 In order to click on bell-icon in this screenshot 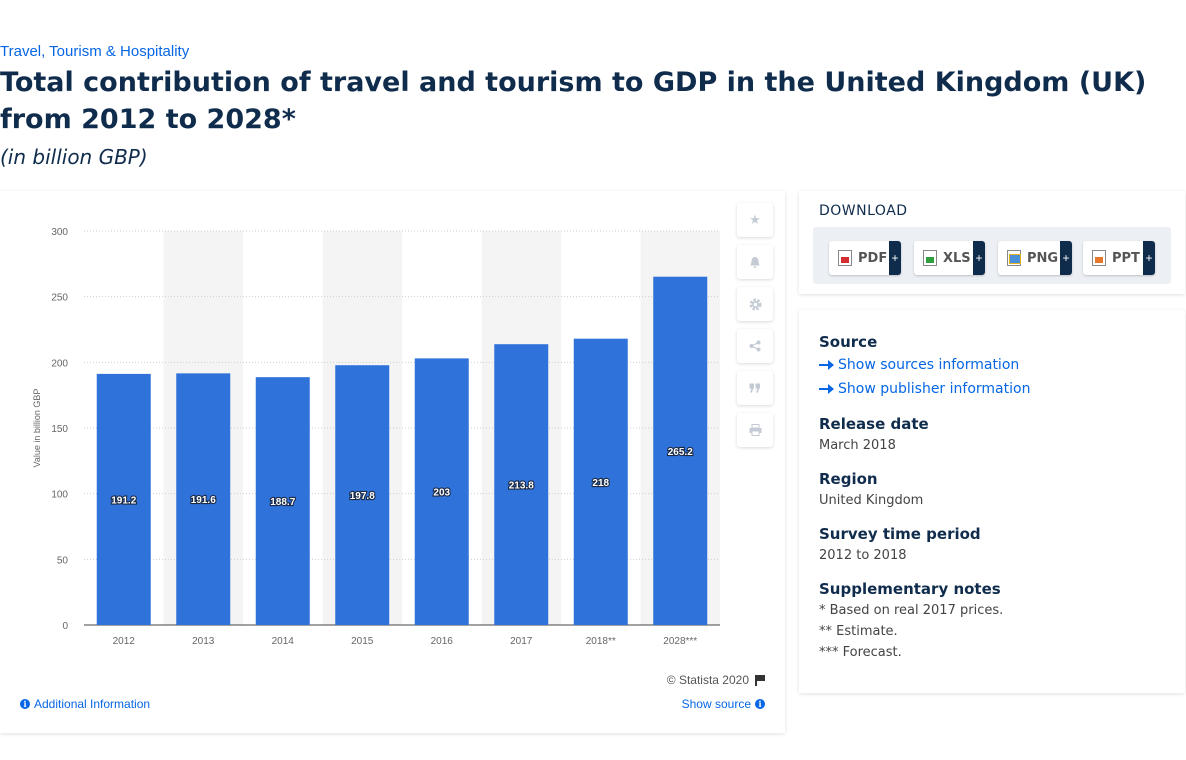, I will do `click(755, 262)`.